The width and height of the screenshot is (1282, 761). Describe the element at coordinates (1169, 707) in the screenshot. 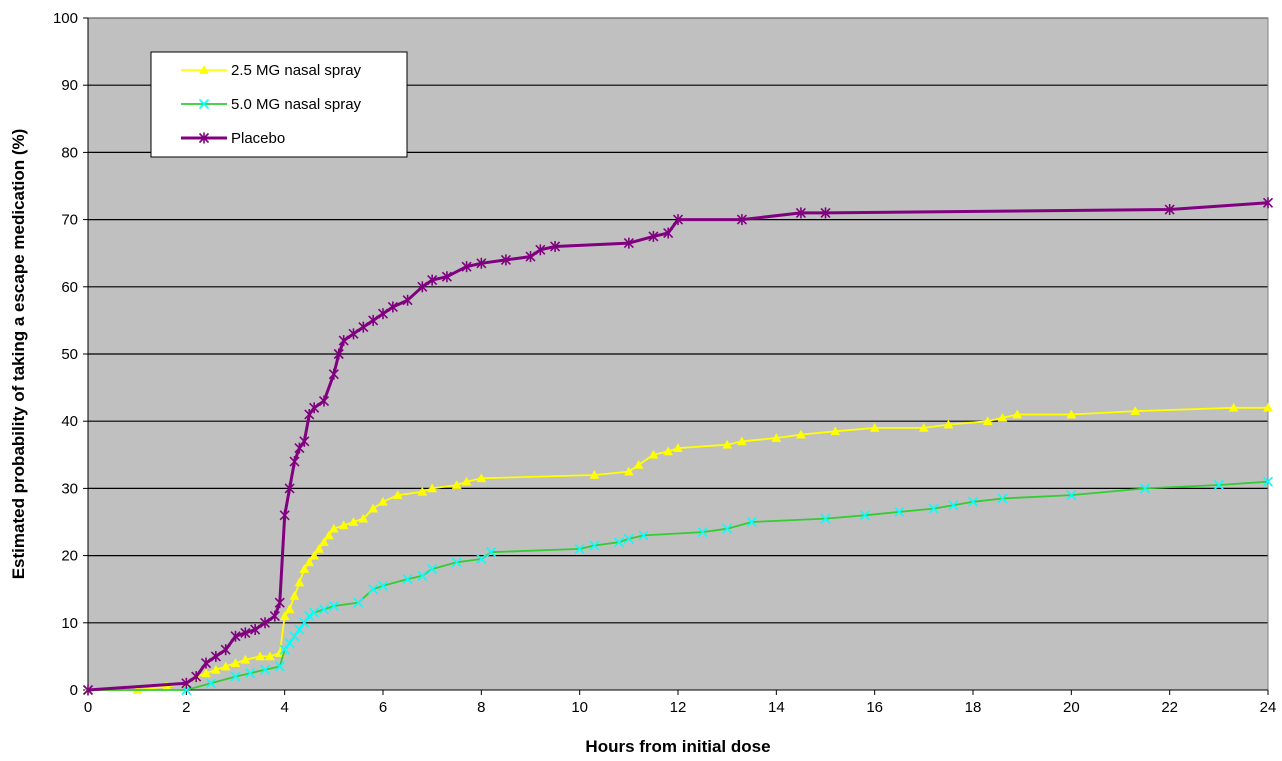

I see `x-tick-label: 22` at that location.